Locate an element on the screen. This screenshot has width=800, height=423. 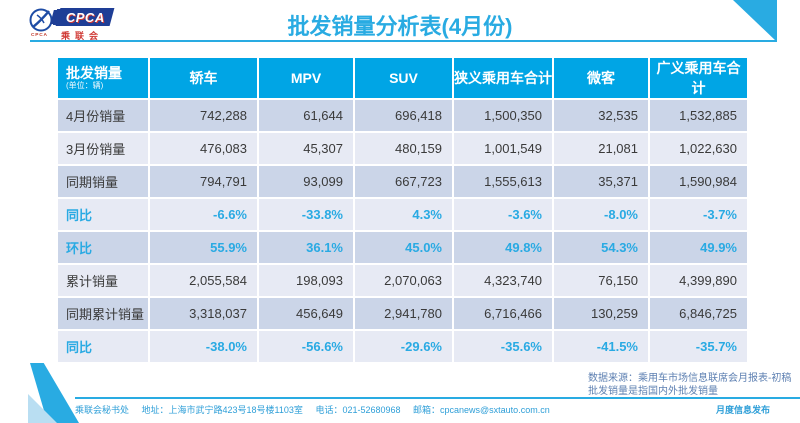
cell-value: 45.0% is located at coordinates (403, 247).